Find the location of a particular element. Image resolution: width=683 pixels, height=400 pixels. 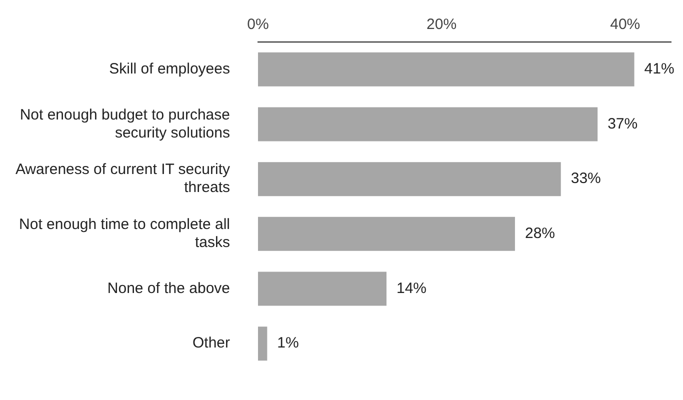

data-label: 37% is located at coordinates (623, 123).